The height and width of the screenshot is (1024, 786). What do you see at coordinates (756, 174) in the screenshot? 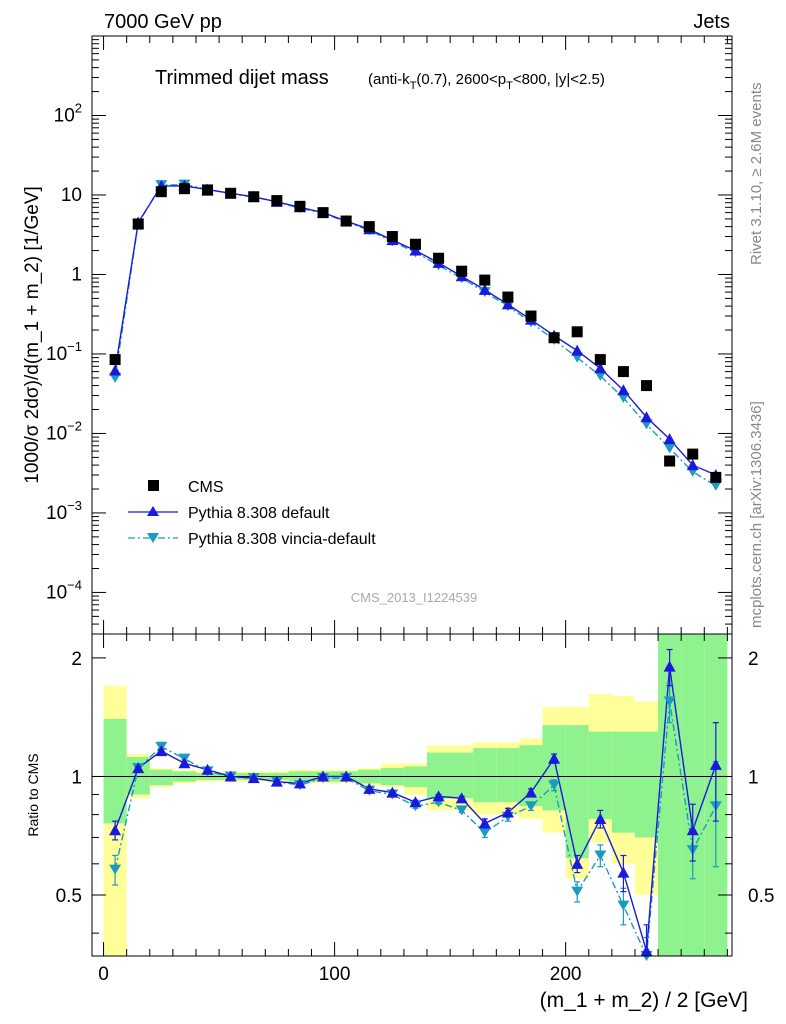
I see `side-label-top: Rivet 3.1.10, ≥ 2.6M events` at bounding box center [756, 174].